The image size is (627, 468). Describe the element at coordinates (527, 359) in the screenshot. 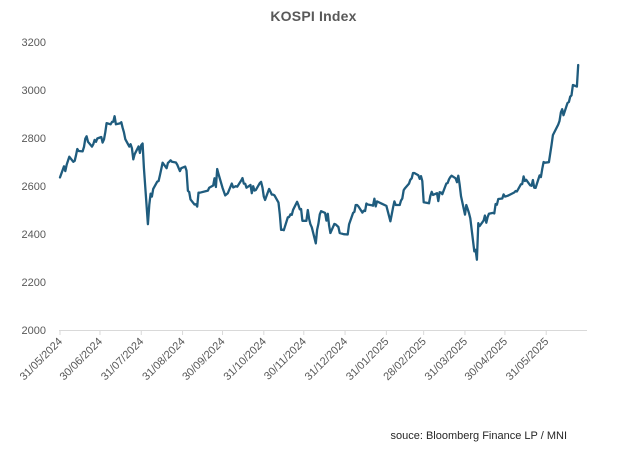

I see `x-axis-tick-label: 31/05/2025` at that location.